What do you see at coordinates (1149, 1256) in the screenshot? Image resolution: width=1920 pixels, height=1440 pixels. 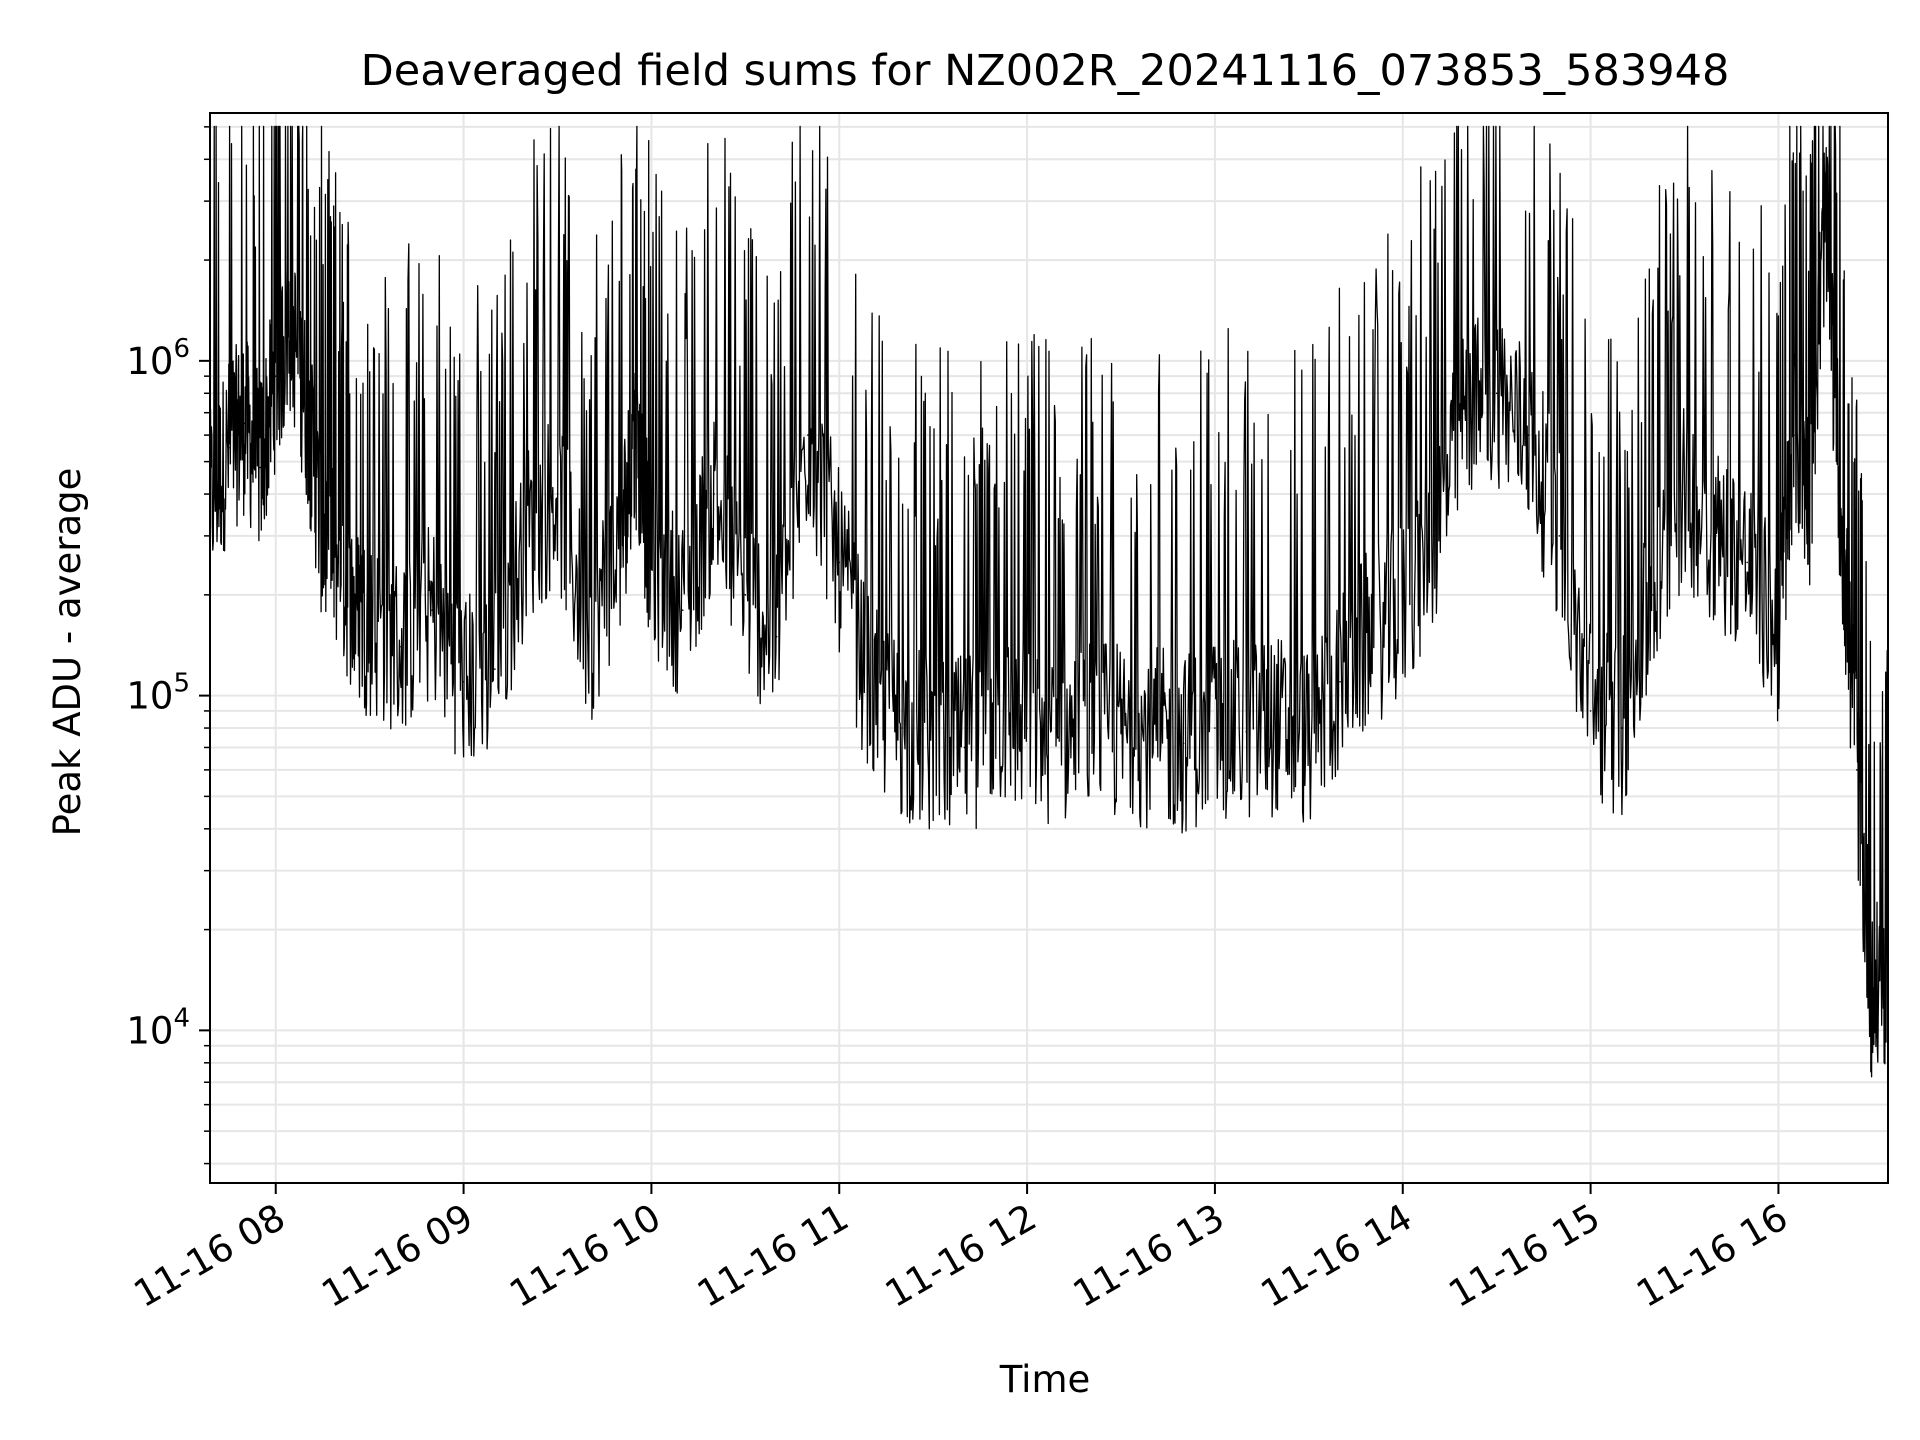 I see `x-tick-label: 11-16 13` at bounding box center [1149, 1256].